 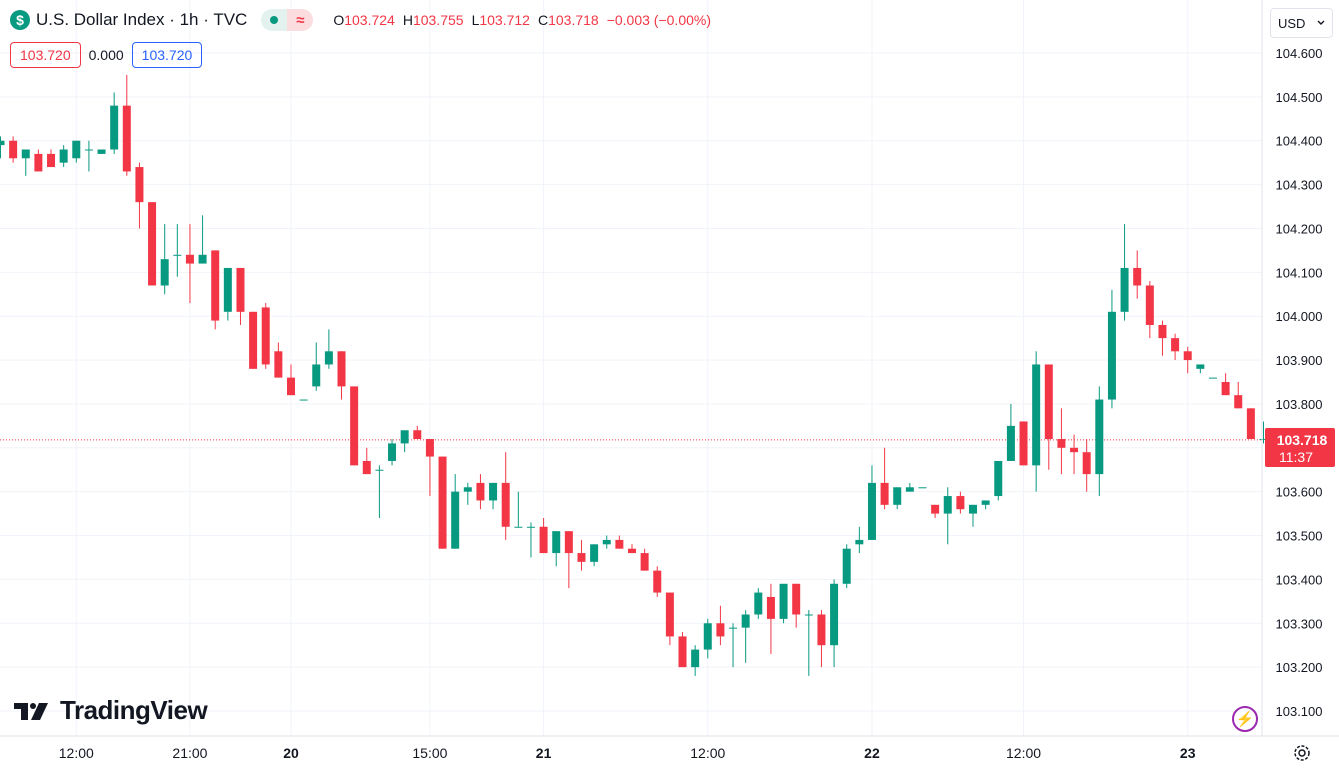 I want to click on status-pill: ≈, so click(x=287, y=20).